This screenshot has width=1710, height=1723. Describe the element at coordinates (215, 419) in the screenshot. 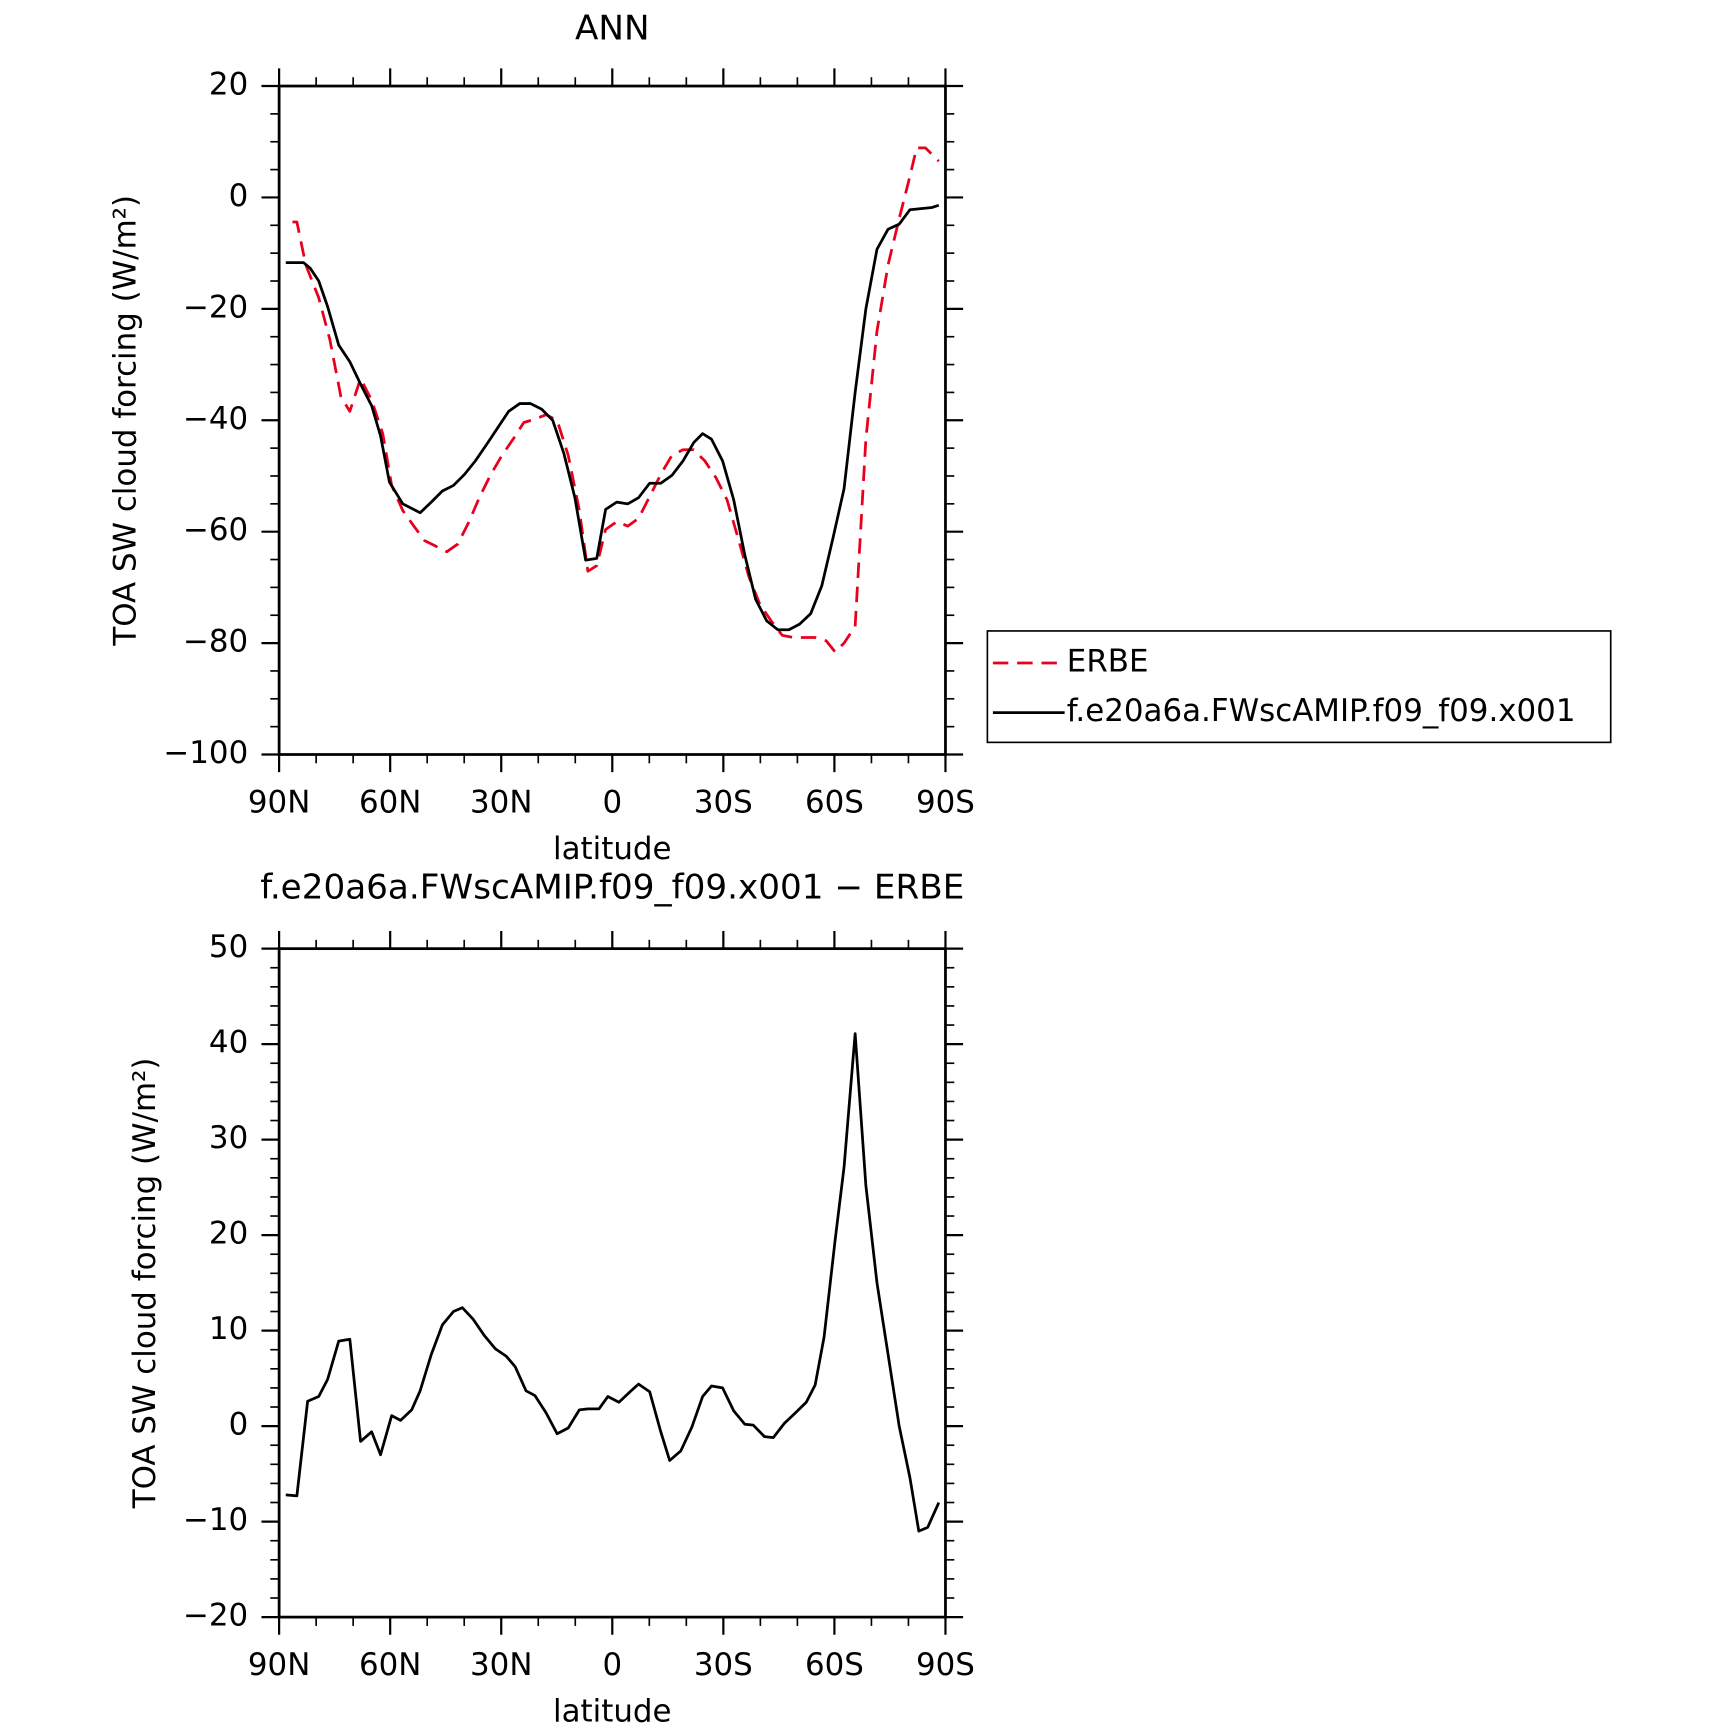

I see `y-tick-label: −40` at that location.